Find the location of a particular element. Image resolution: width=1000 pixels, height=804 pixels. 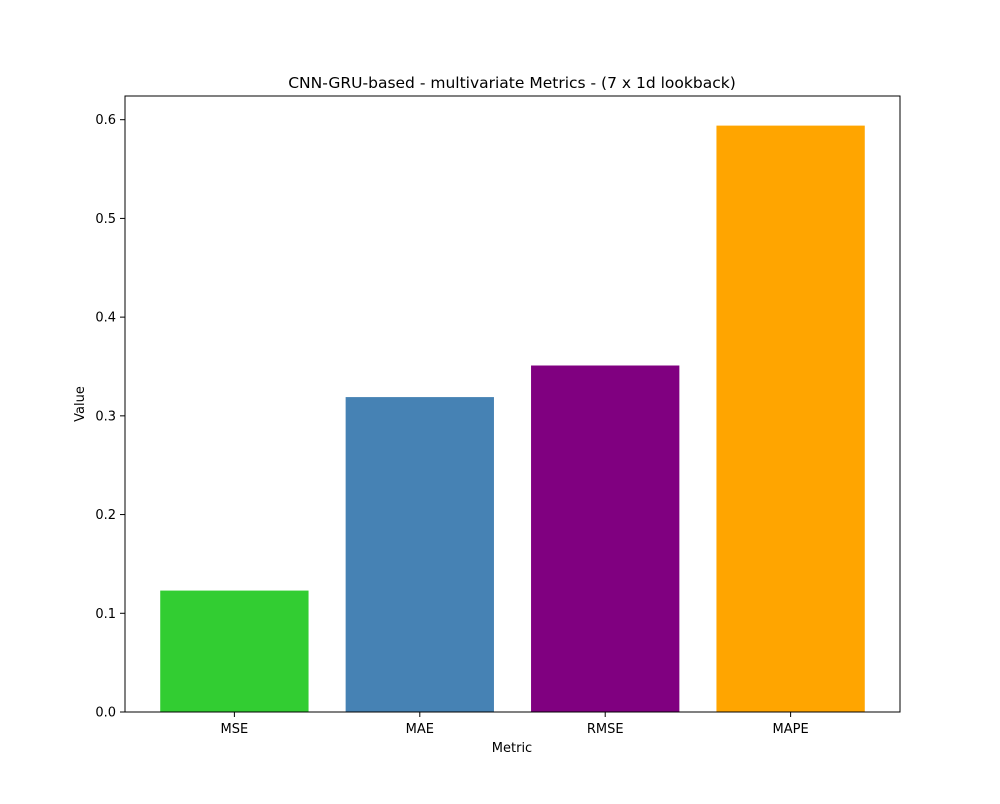

y-tick-label: 0.6 is located at coordinates (105, 120).